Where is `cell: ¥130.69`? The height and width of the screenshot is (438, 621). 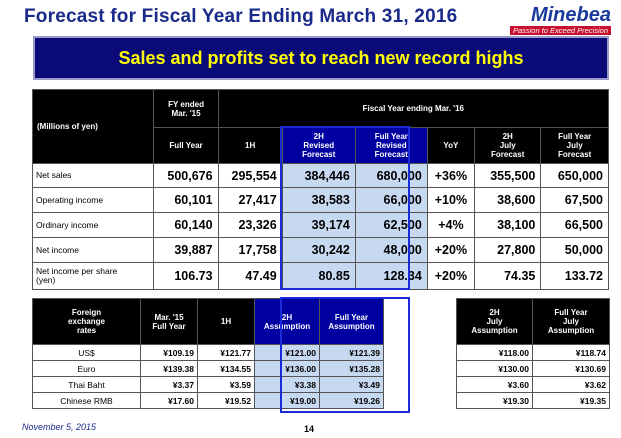 cell: ¥130.69 is located at coordinates (571, 368).